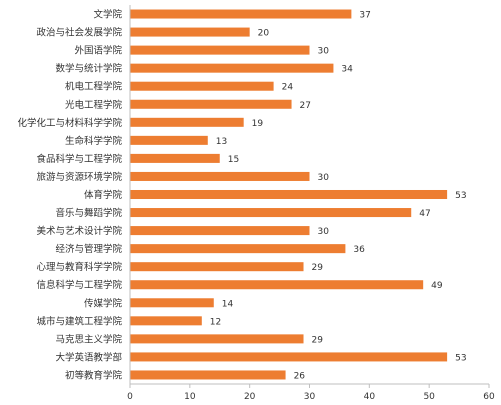  I want to click on category-label-4: 机电工程学院, so click(94, 87).